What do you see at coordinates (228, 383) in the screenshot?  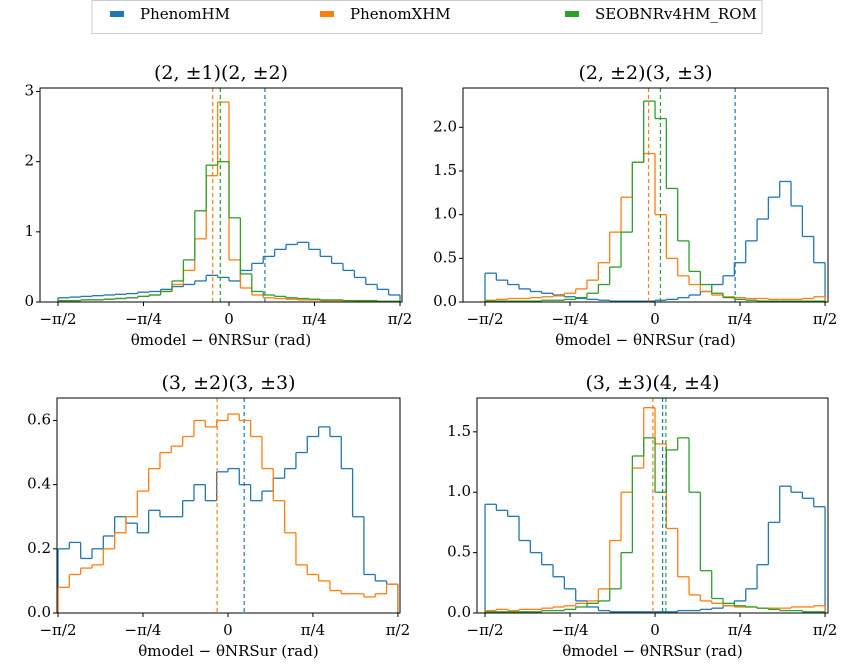 I see `subplot-title: (3, ±2)(3, ±3)` at bounding box center [228, 383].